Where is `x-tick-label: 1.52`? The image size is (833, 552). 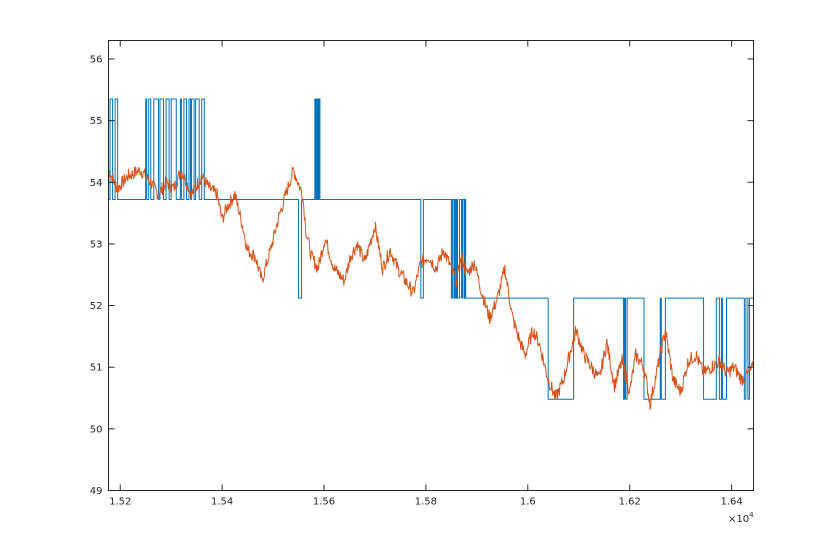
x-tick-label: 1.52 is located at coordinates (120, 502).